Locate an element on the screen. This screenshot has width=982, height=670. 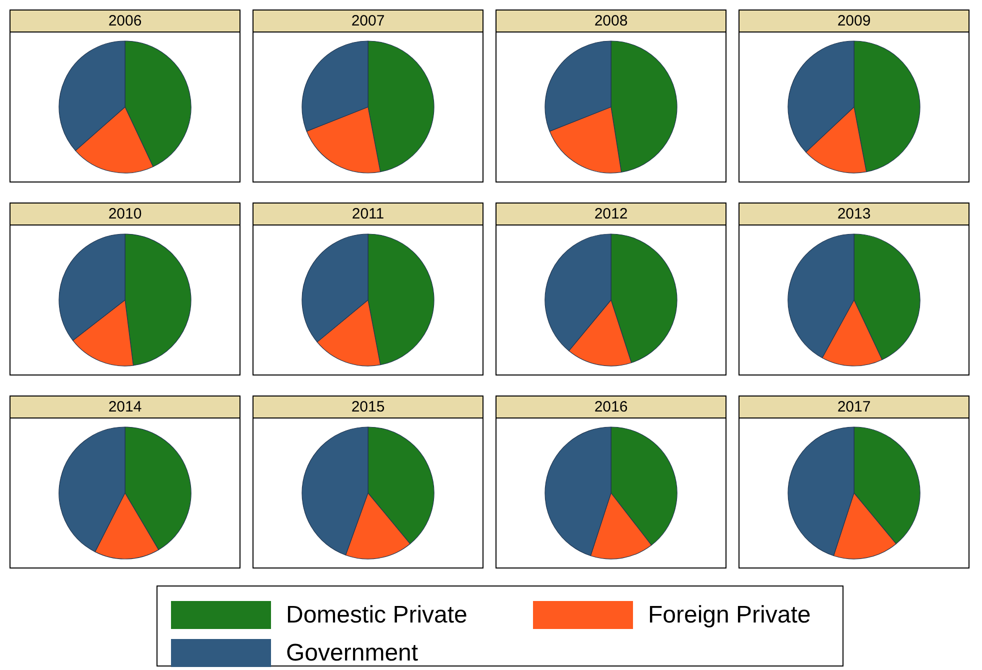
slice-label: 2008 is located at coordinates (611, 21).